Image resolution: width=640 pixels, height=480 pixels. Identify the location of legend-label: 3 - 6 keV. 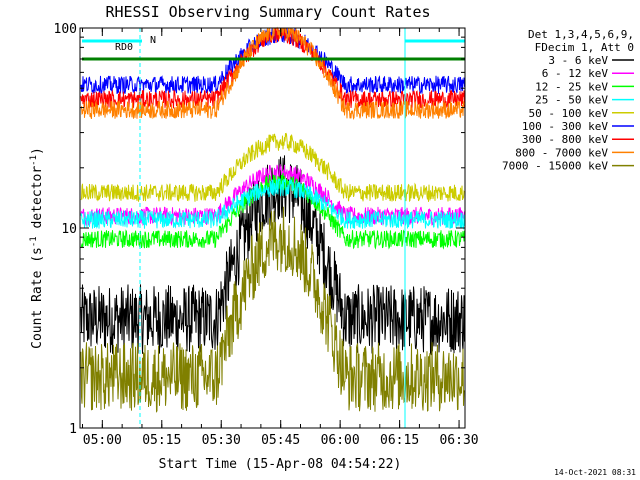
(578, 60).